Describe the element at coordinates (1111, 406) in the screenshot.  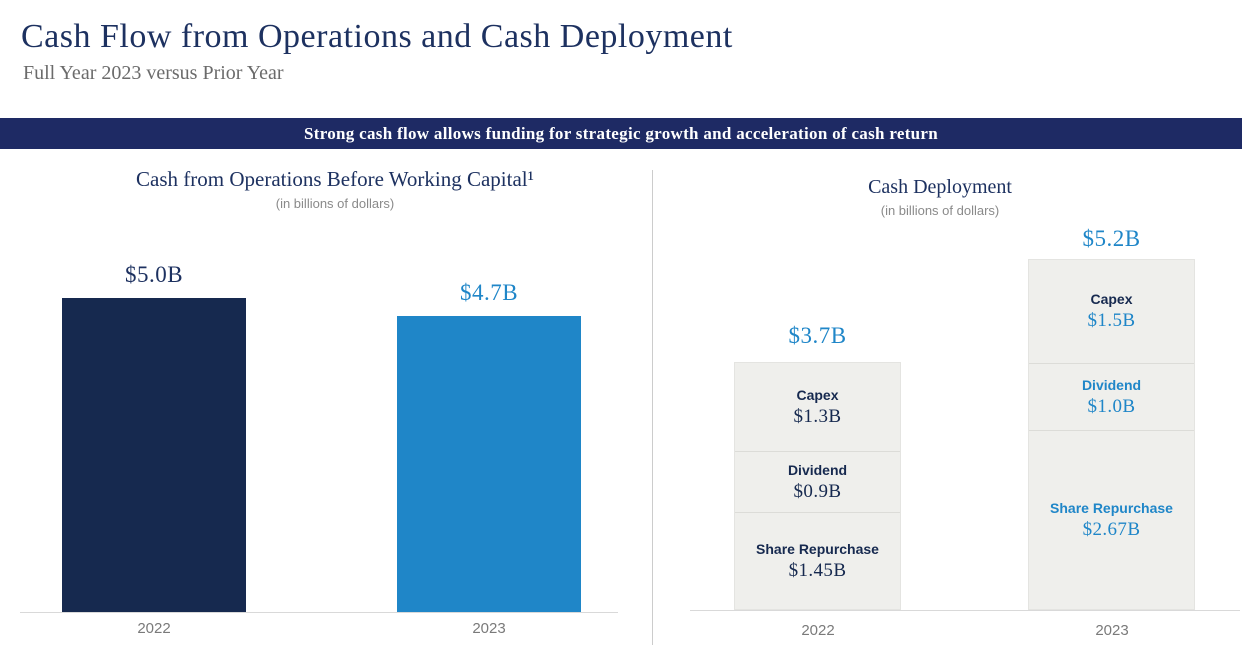
I see `segment-value: $1.0B` at that location.